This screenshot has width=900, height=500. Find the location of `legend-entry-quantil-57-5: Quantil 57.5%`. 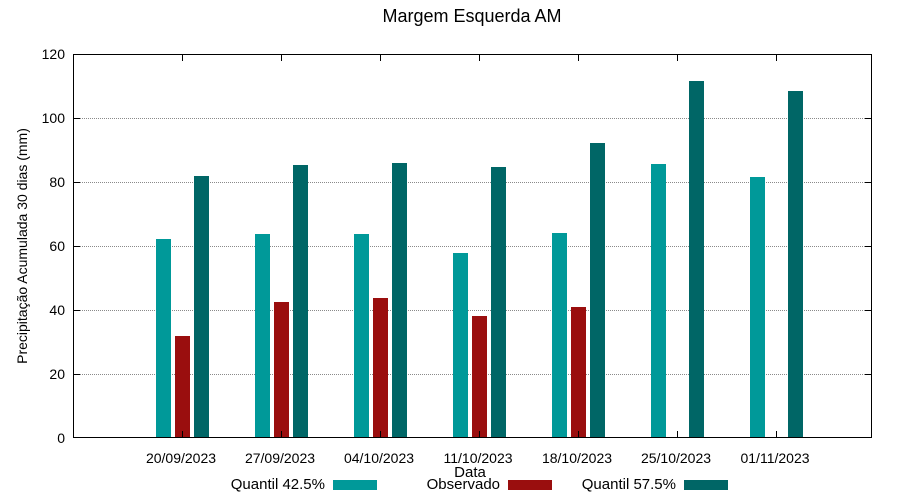

legend-entry-quantil-57-5: Quantil 57.5% is located at coordinates (654, 484).